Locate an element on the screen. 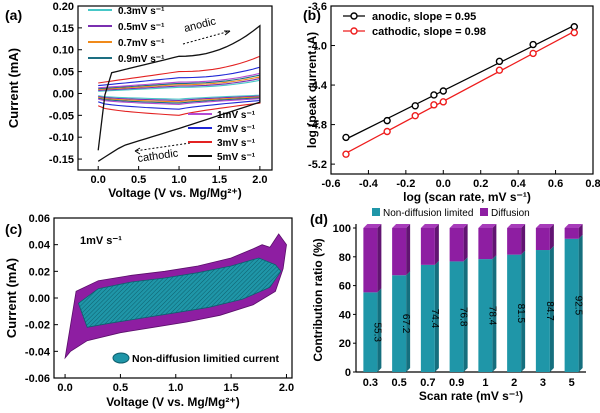 This screenshot has height=413, width=600. bar-nondiff-0.7 is located at coordinates (427, 318).